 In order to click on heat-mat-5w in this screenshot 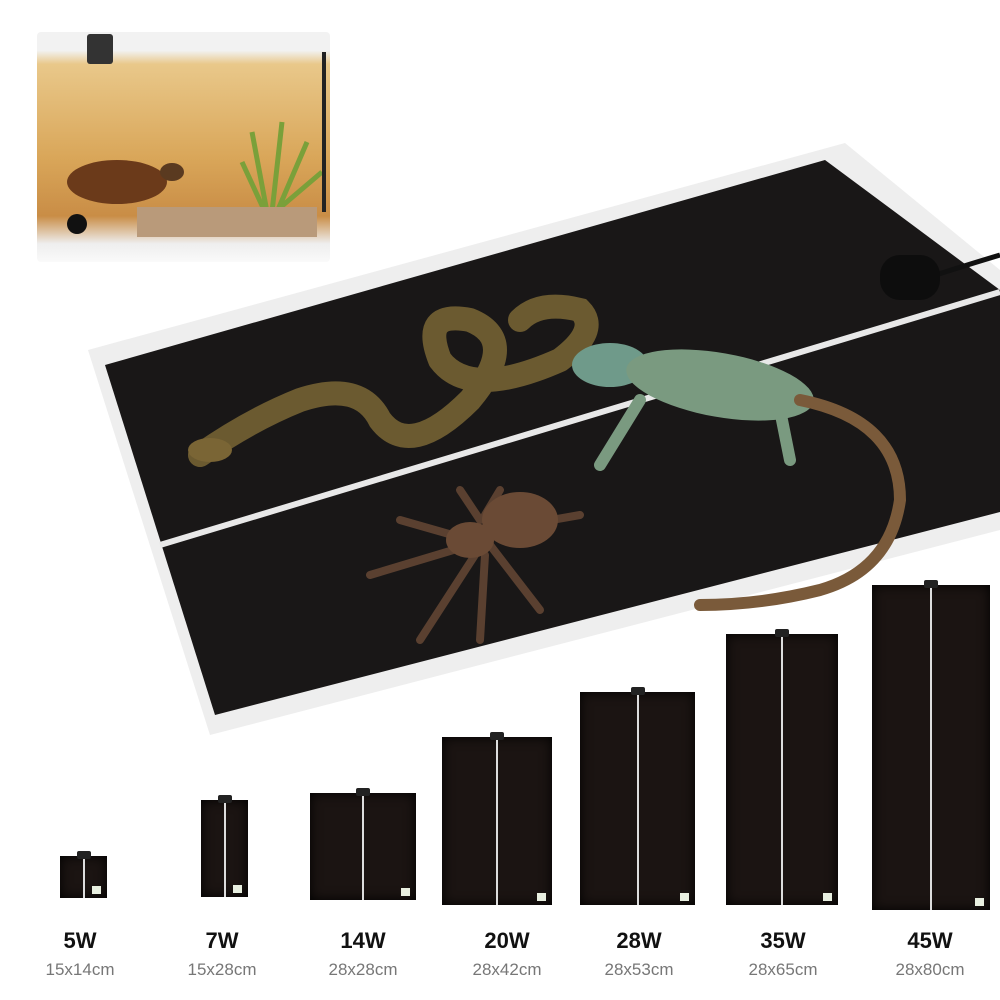, I will do `click(83, 874)`.